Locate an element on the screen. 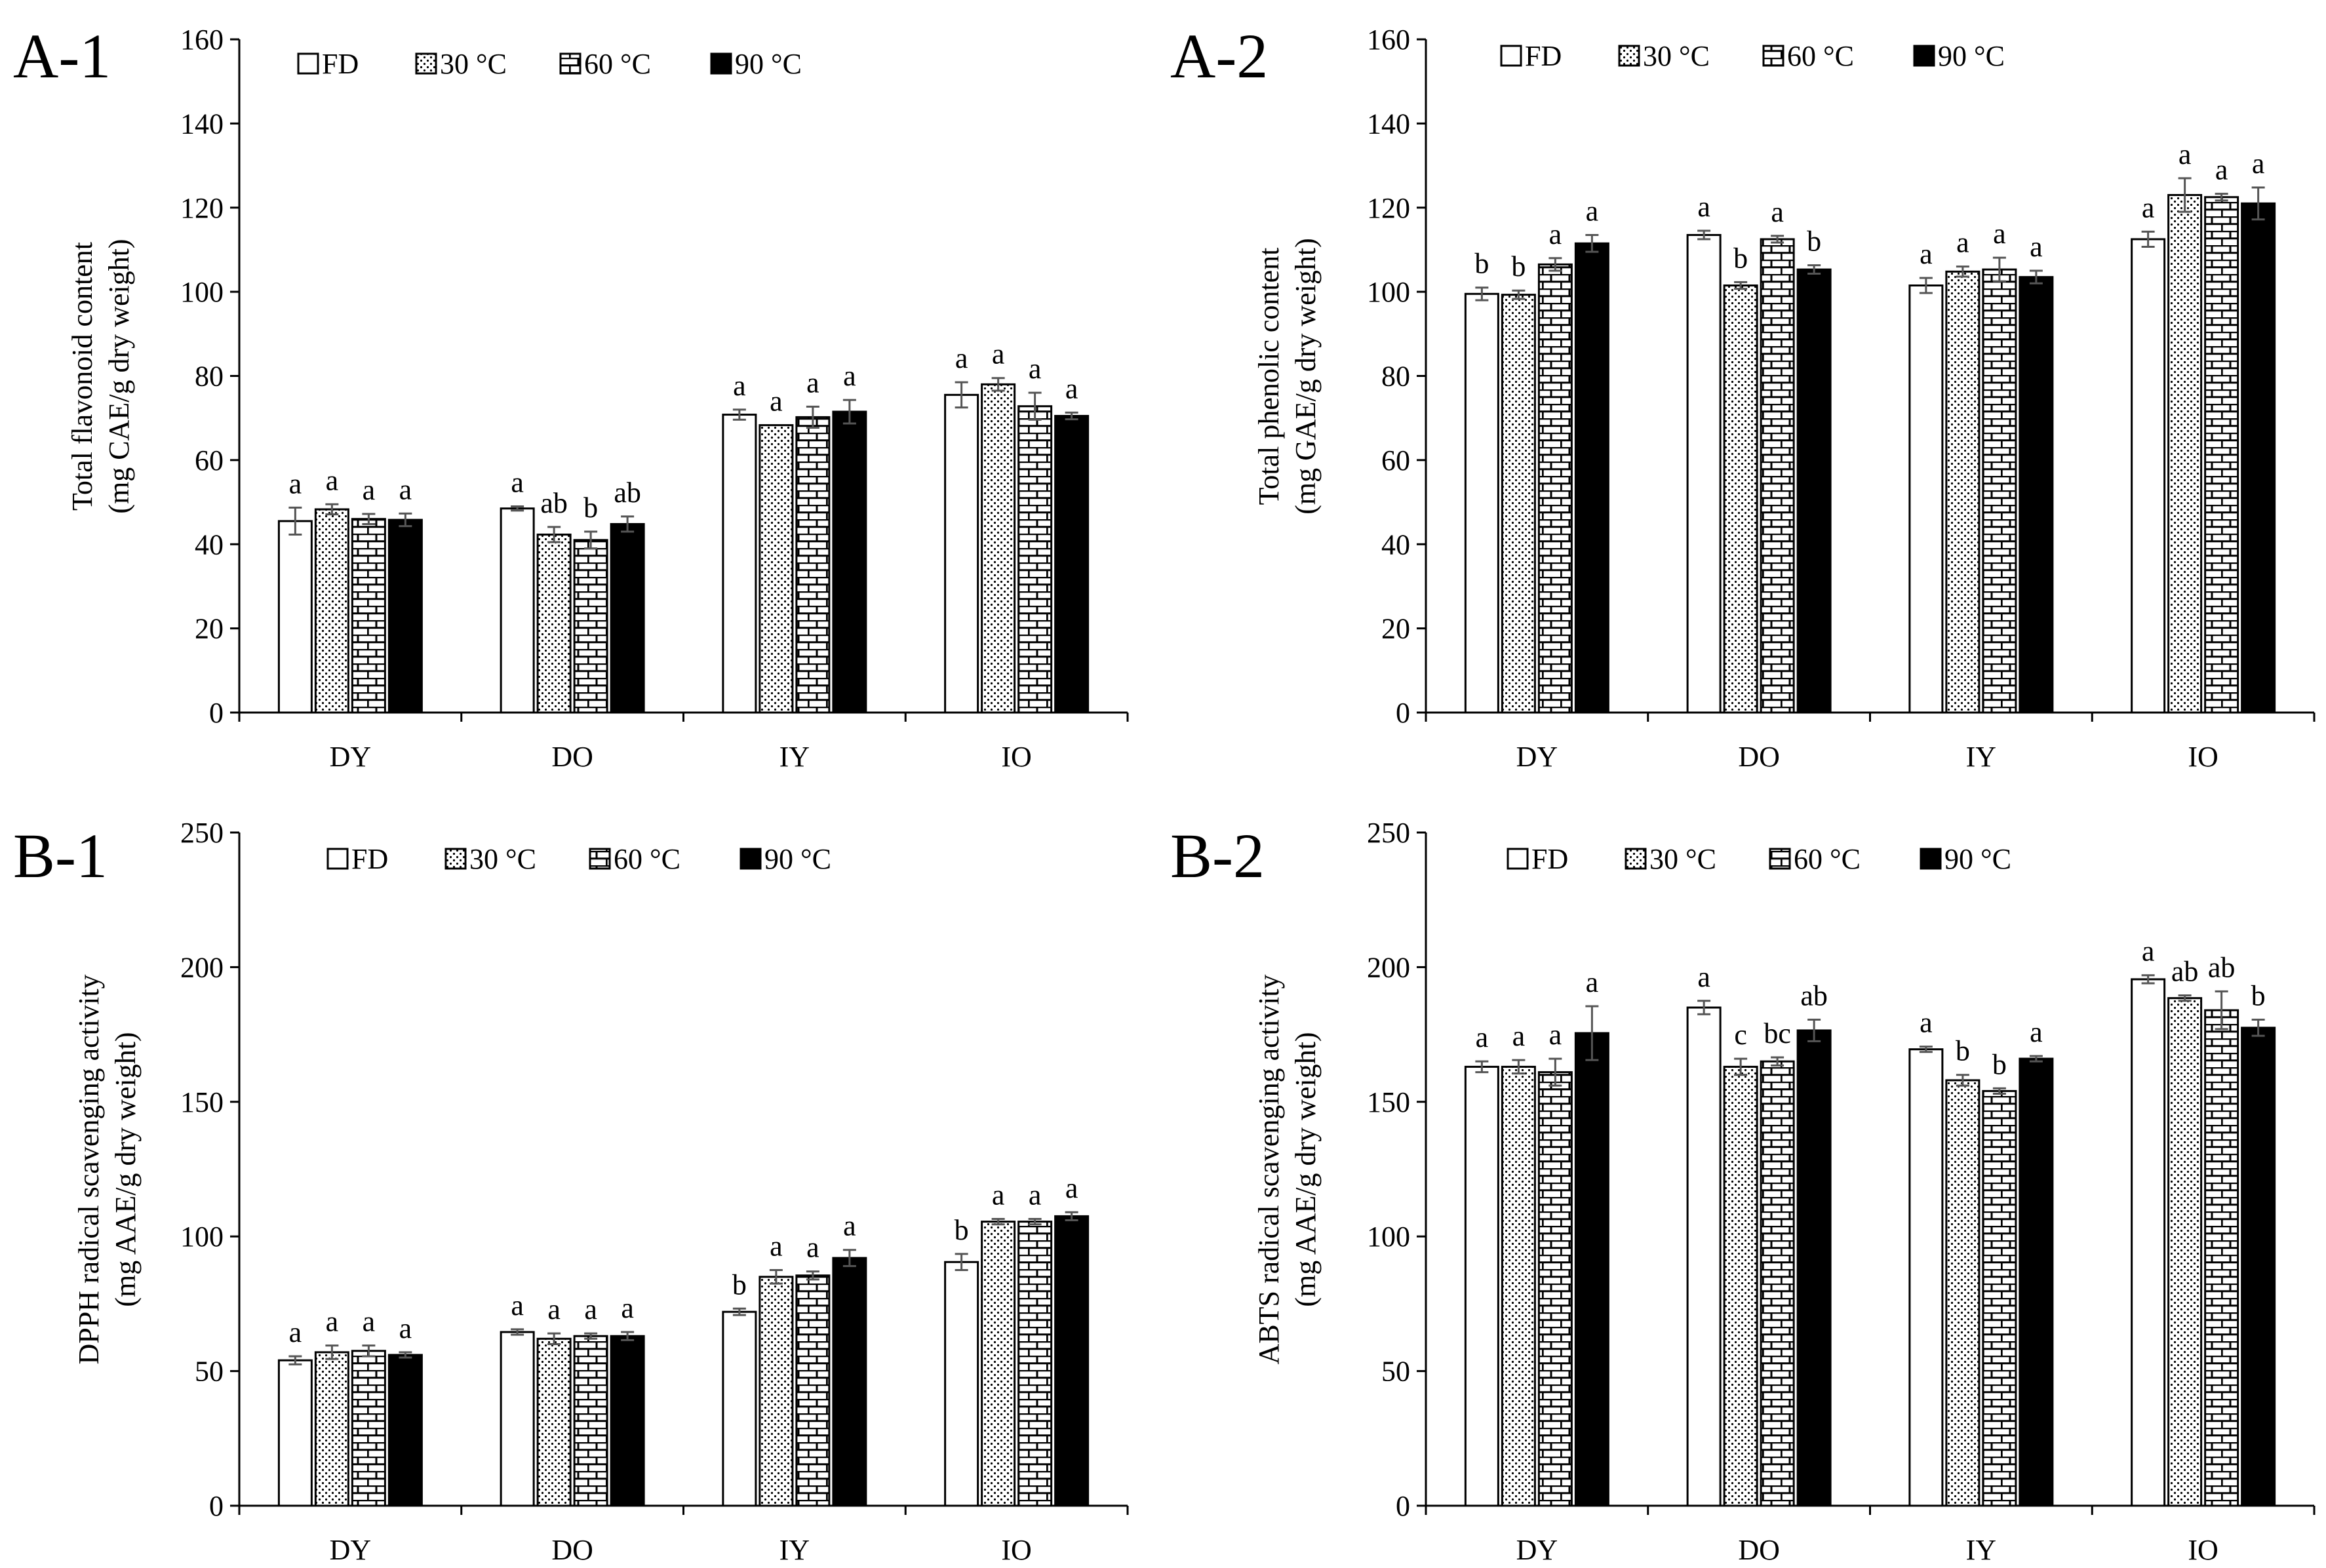 Image resolution: width=2326 pixels, height=1568 pixels. y-tick-label: 60 is located at coordinates (210, 460).